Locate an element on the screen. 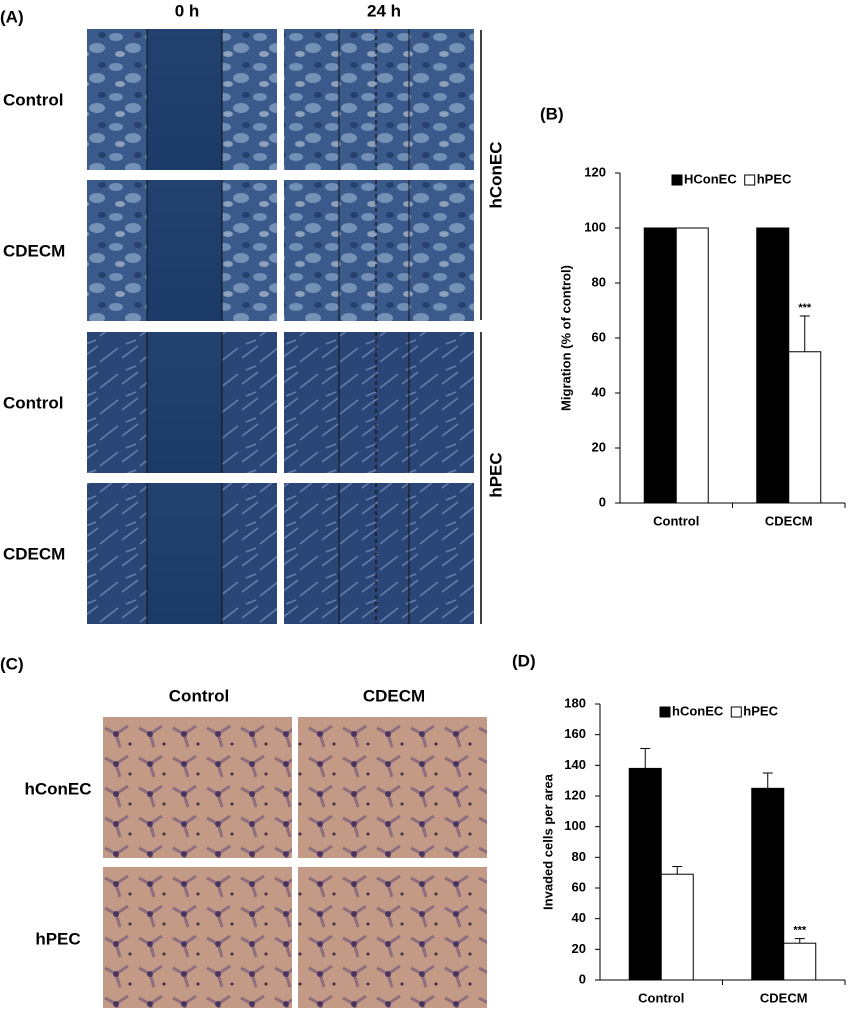 This screenshot has width=850, height=1010. group-label: hPEC is located at coordinates (495, 474).